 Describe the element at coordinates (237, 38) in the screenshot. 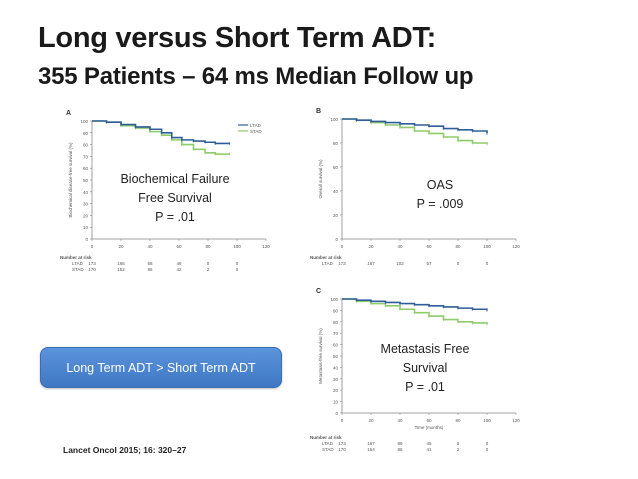

I see `slide-title: Long versus Short Term ADT:` at that location.